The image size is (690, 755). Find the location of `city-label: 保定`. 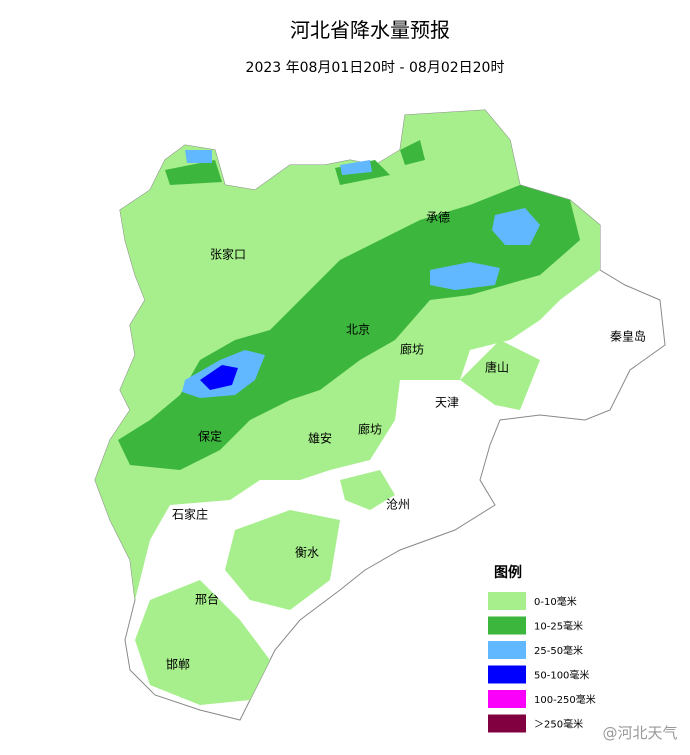

city-label: 保定 is located at coordinates (210, 436).